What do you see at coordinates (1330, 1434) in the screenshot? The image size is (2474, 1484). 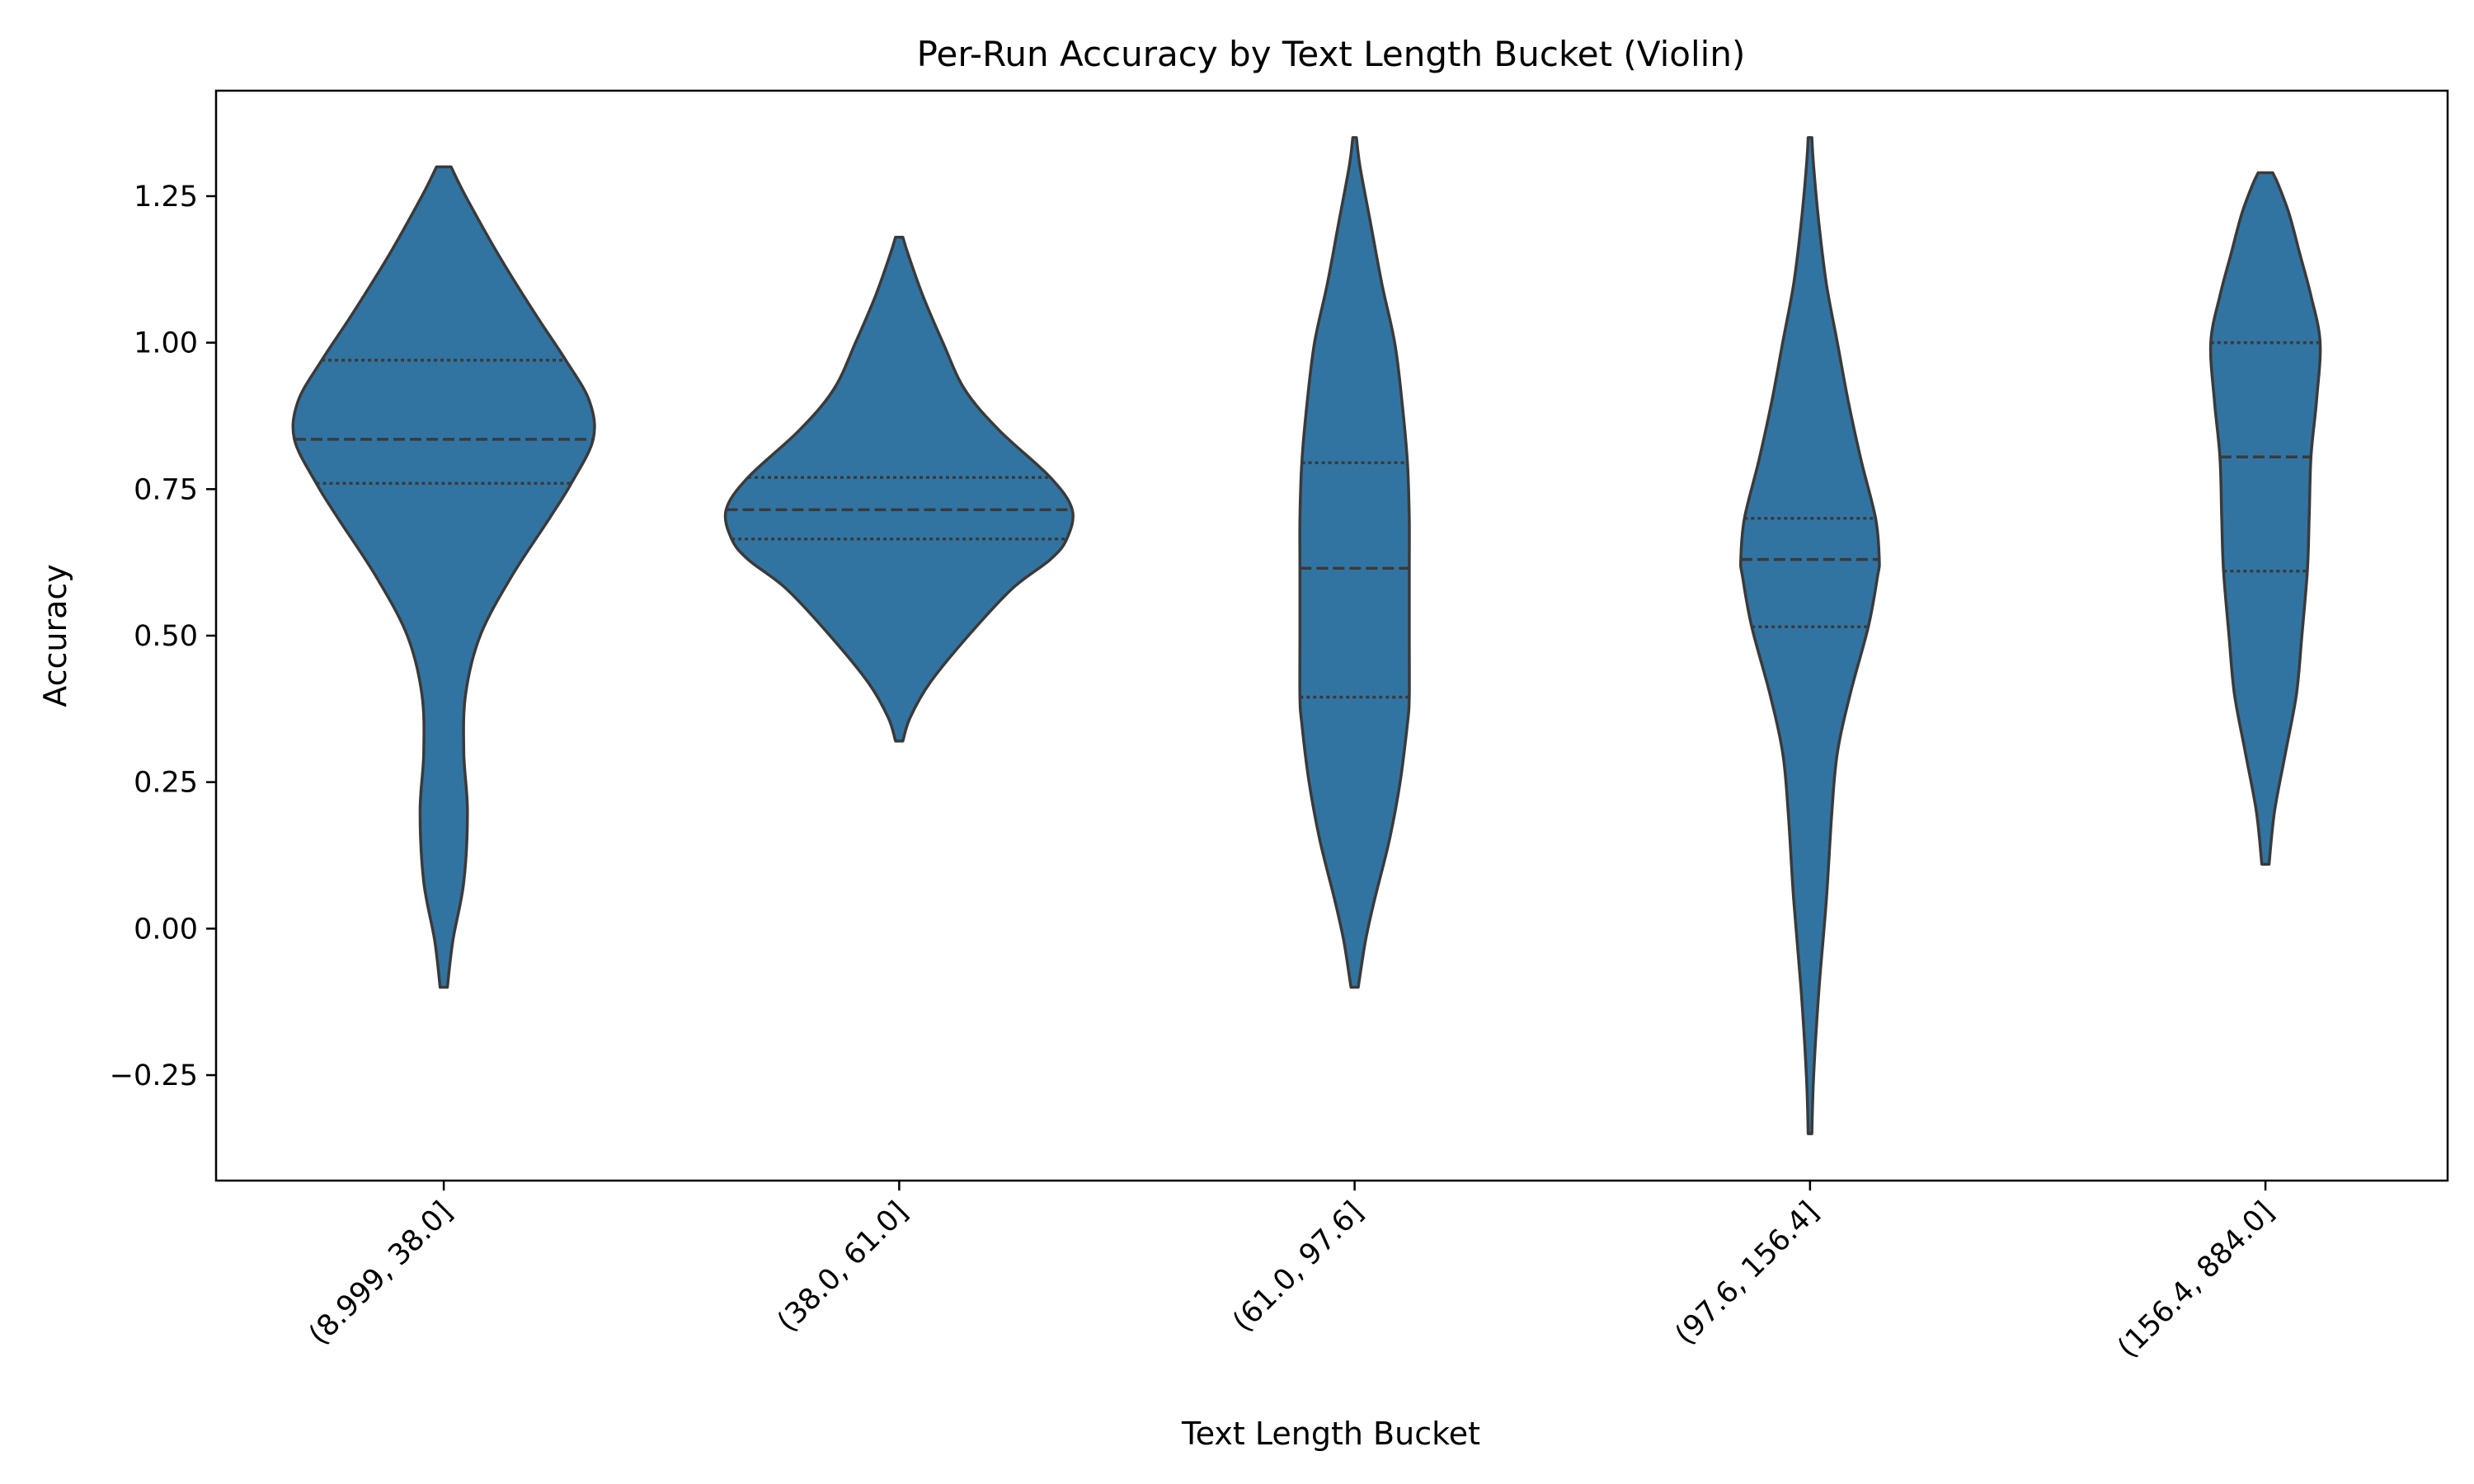 I see `x-axis-label: Text Length Bucket` at bounding box center [1330, 1434].